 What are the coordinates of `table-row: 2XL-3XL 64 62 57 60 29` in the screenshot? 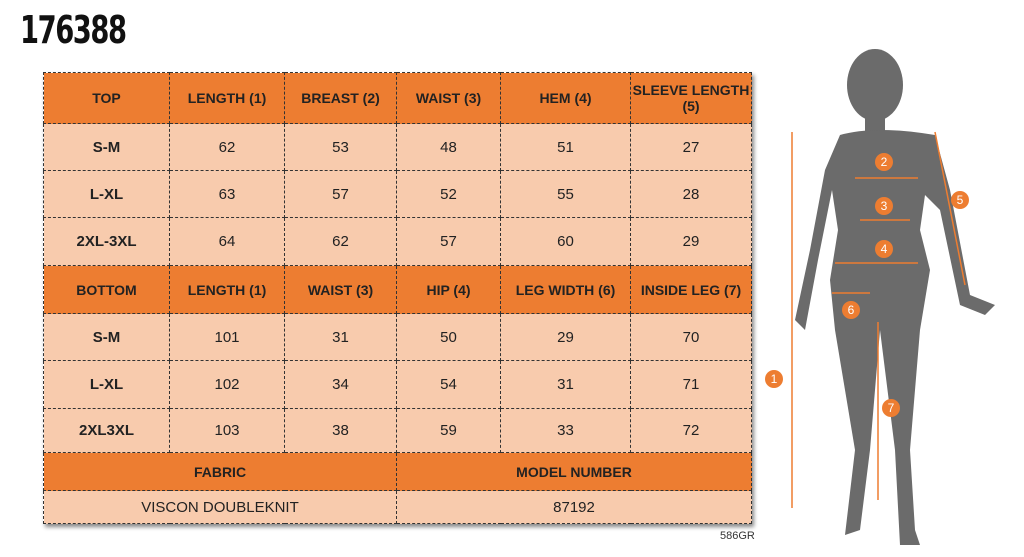 It's located at (397, 241).